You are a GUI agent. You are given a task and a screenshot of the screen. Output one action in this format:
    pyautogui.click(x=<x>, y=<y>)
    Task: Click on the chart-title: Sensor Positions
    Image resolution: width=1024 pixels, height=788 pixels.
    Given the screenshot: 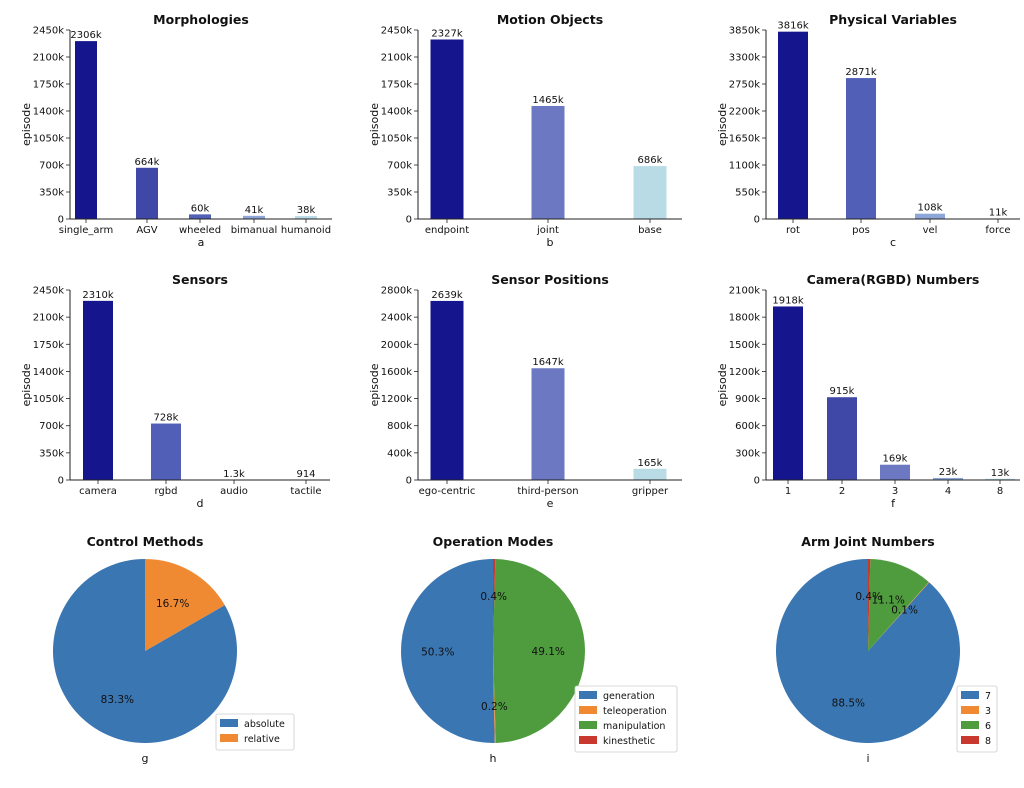 What is the action you would take?
    pyautogui.click(x=550, y=279)
    